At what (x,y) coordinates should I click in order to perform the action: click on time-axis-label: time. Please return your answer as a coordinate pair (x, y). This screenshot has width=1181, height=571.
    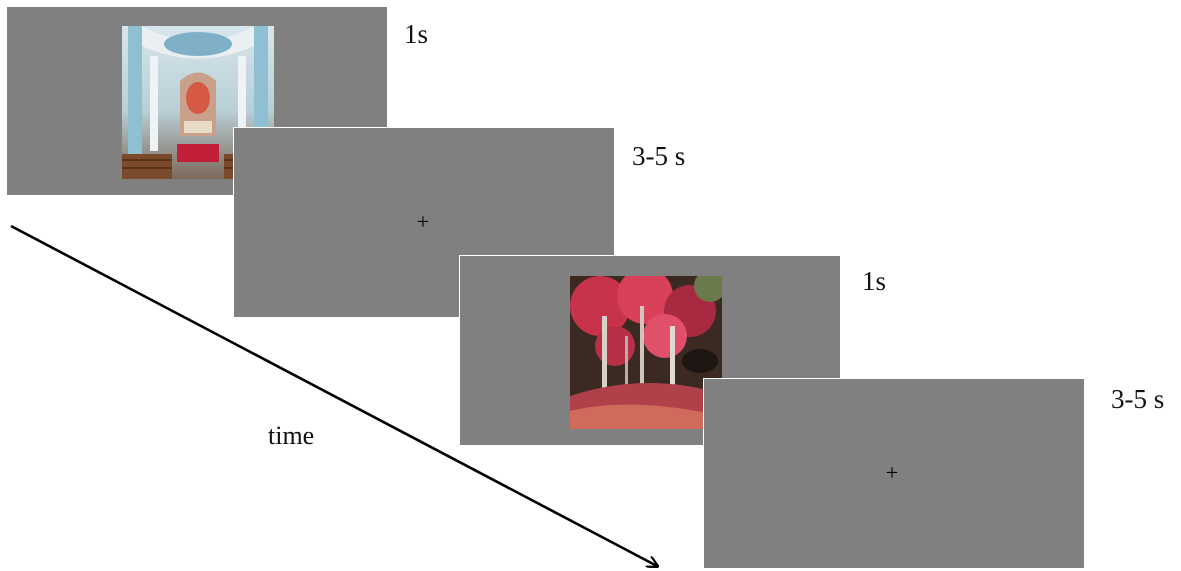
    Looking at the image, I should click on (291, 435).